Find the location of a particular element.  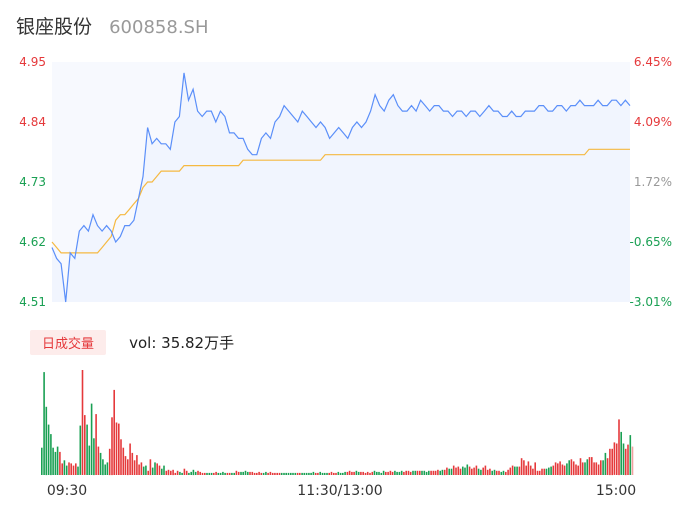

time-tick-label: 15:00 is located at coordinates (616, 491).